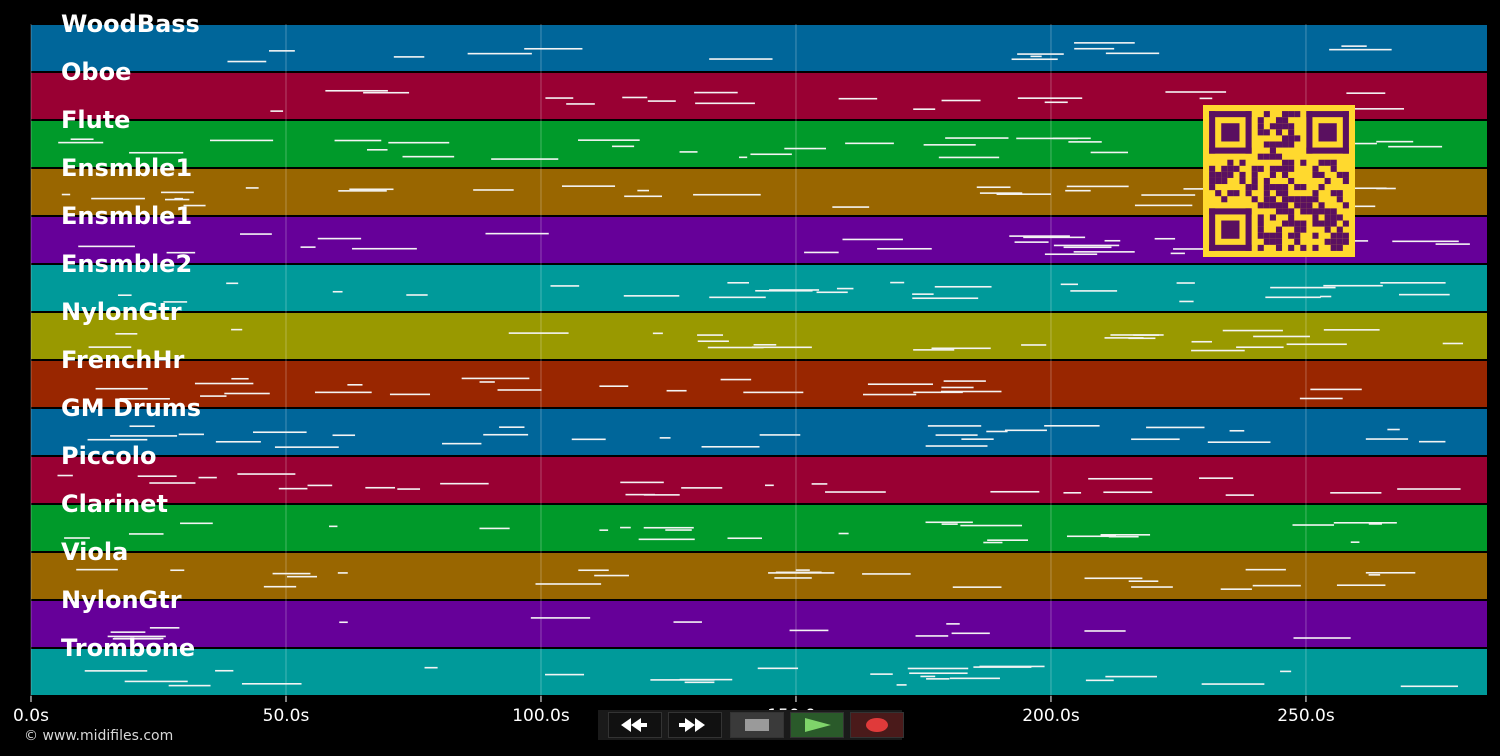 The width and height of the screenshot is (1500, 756). What do you see at coordinates (692, 725) in the screenshot?
I see `fast-forward-icon` at bounding box center [692, 725].